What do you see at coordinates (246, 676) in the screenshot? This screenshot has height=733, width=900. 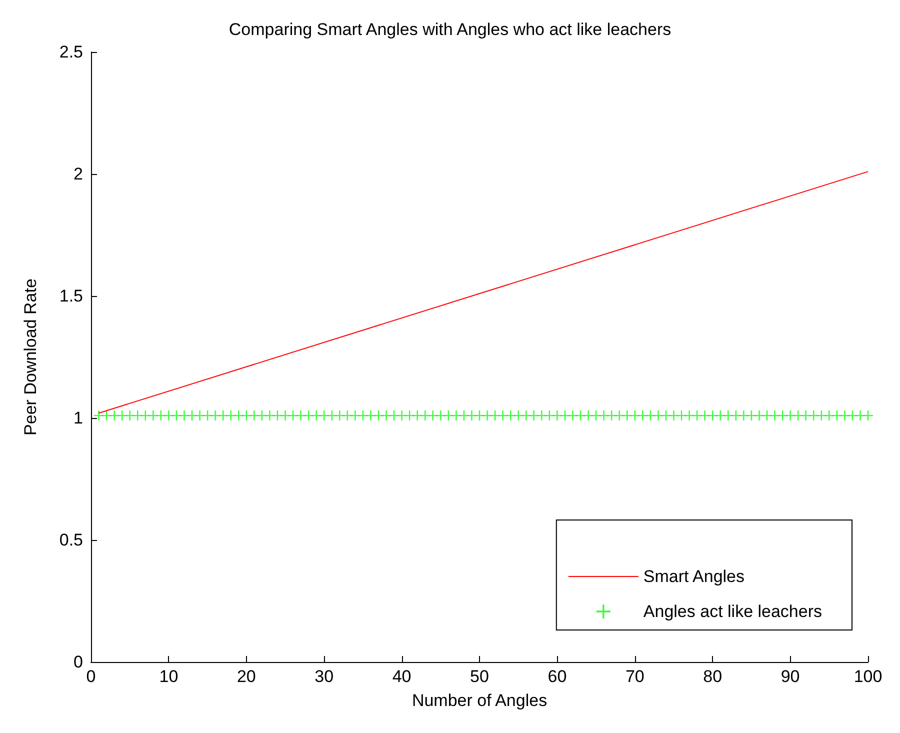 I see `x-tick-label: 20` at bounding box center [246, 676].